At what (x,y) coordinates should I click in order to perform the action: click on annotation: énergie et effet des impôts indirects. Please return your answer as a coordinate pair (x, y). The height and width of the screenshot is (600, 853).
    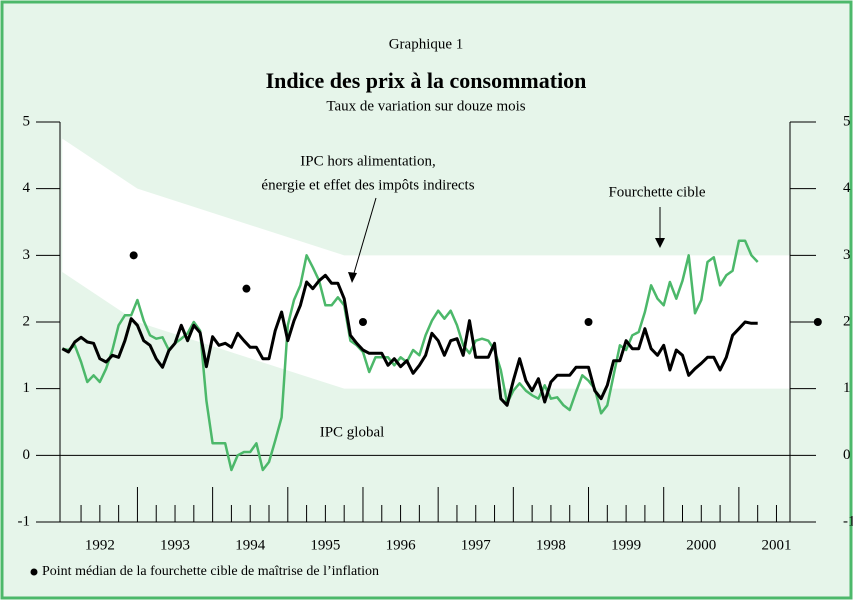
    Looking at the image, I should click on (367, 185).